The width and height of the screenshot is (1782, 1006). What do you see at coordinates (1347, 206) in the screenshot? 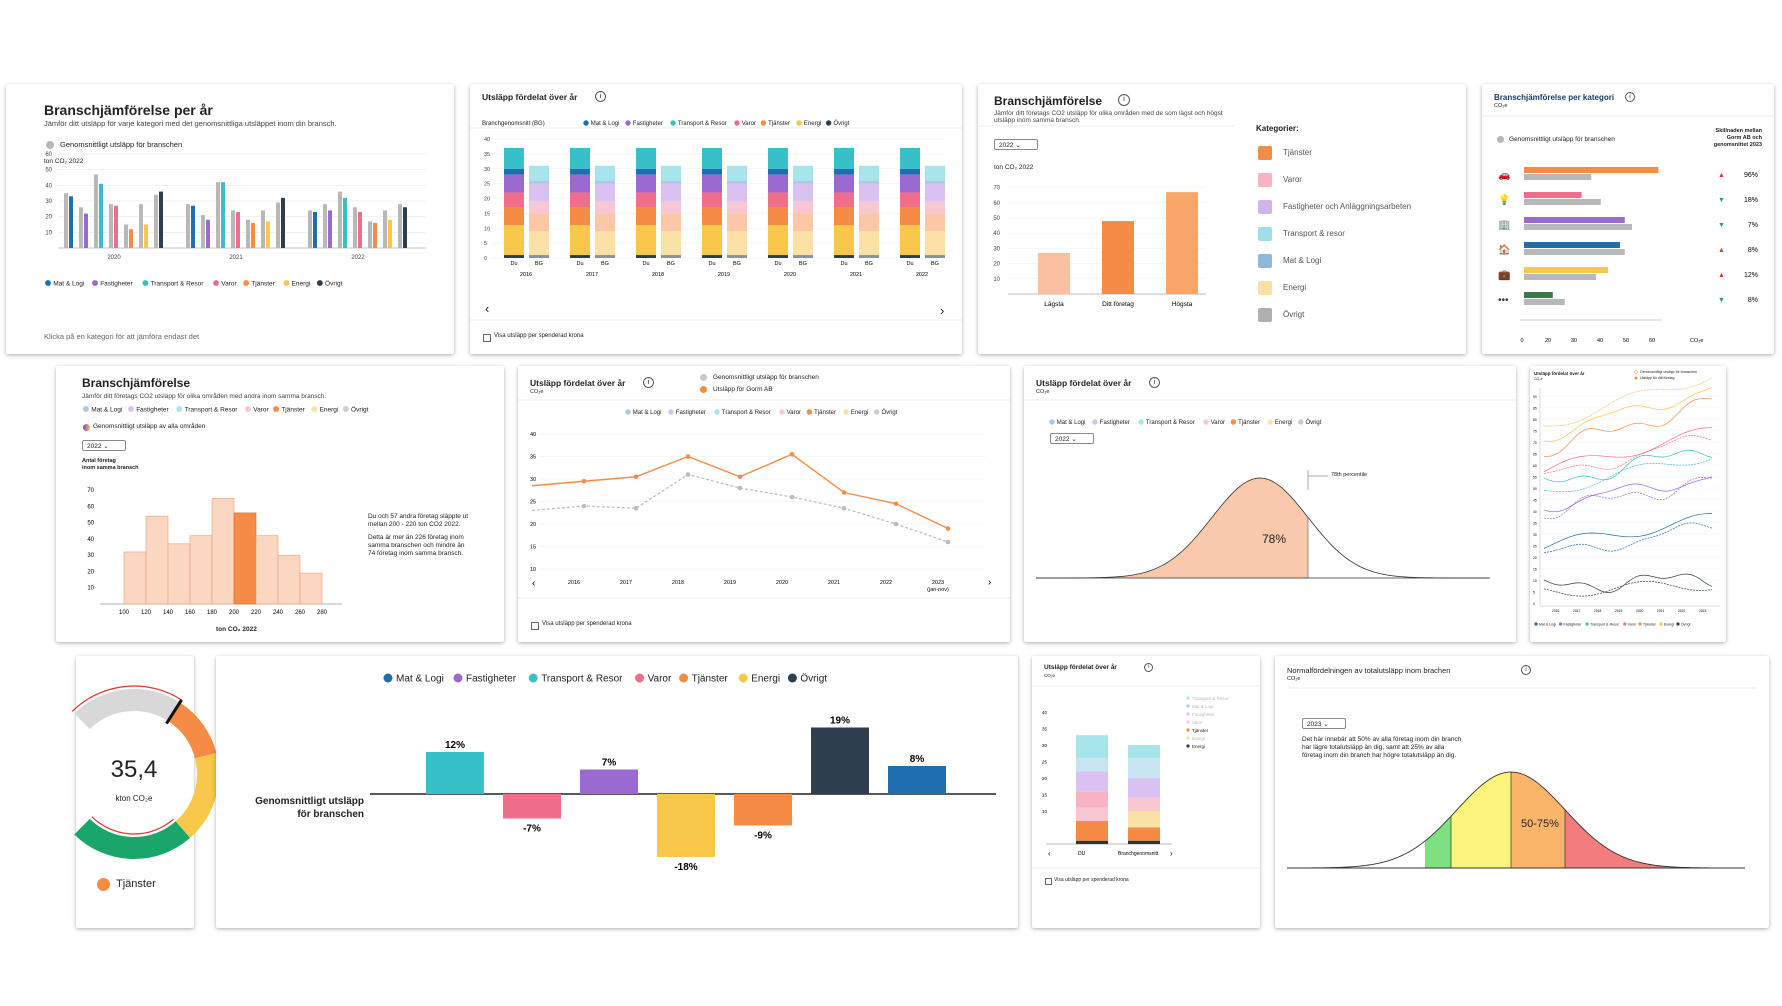
I see `category-label: Fastigheter och Anläggningsarbeten` at bounding box center [1347, 206].